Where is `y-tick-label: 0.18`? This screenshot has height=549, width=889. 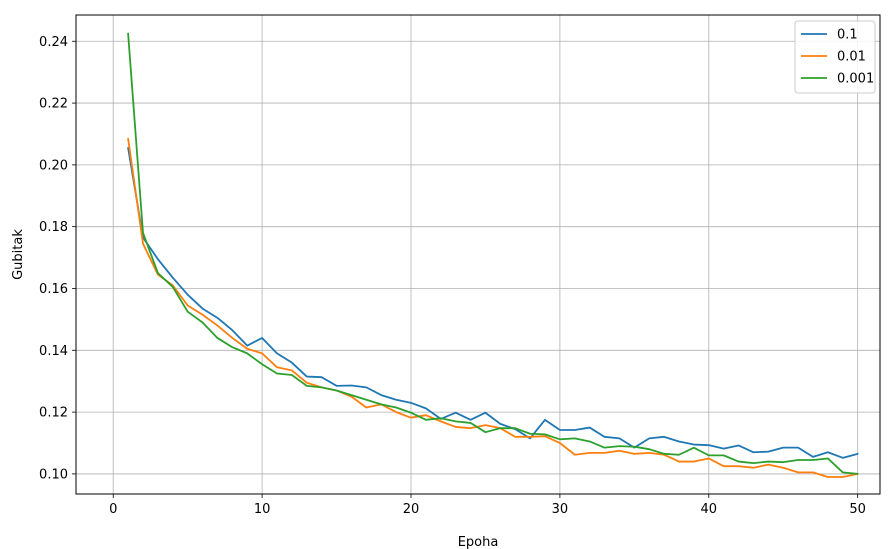
y-tick-label: 0.18 is located at coordinates (53, 227).